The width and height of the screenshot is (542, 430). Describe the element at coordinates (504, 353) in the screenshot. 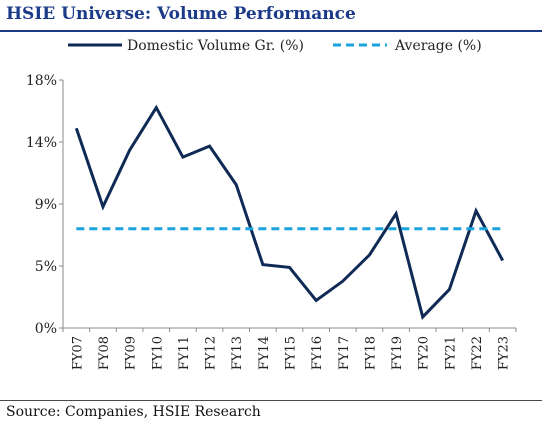

I see `x-tick-label: FY23` at that location.